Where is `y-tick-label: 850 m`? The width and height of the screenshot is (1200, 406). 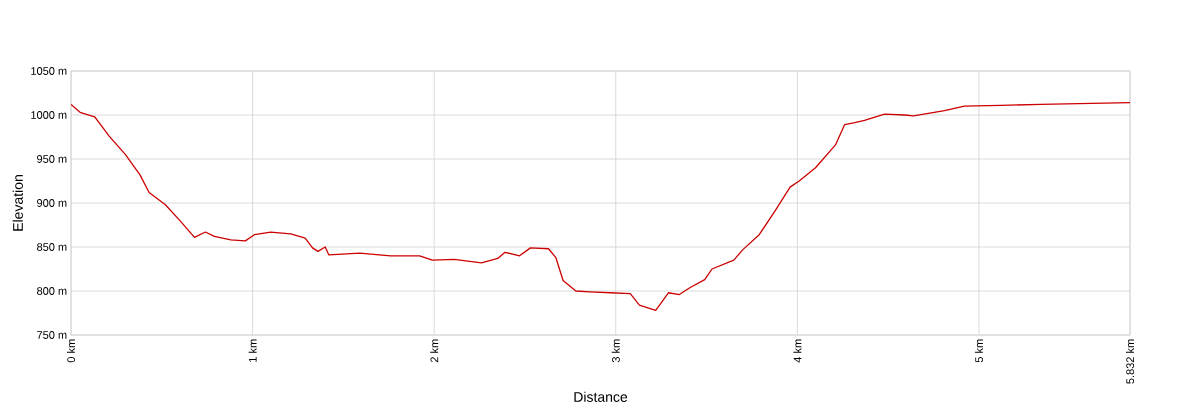
y-tick-label: 850 m is located at coordinates (52, 247).